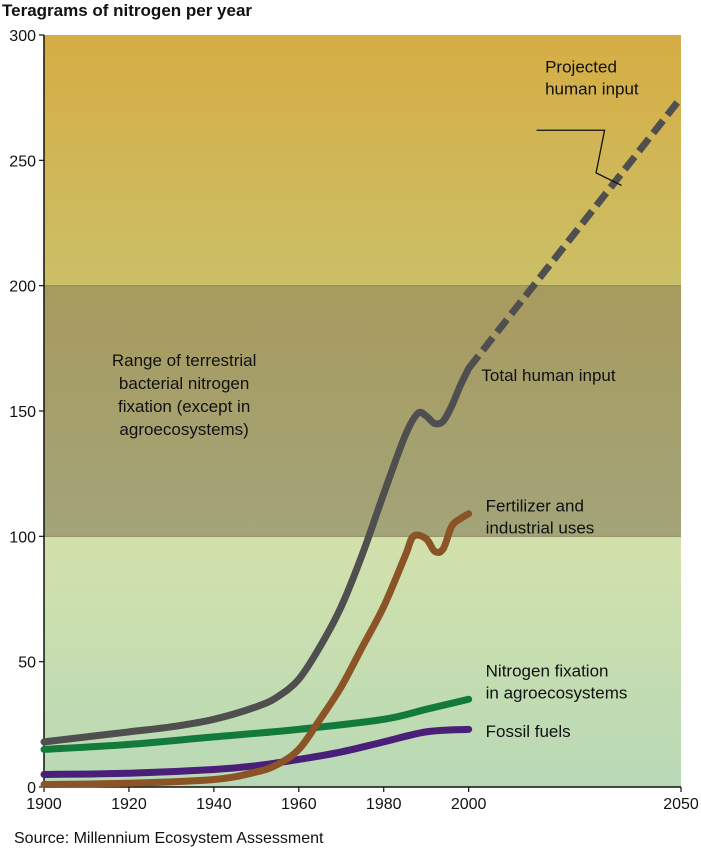  Describe the element at coordinates (574, 233) in the screenshot. I see `series-line-projected-human-input` at that location.